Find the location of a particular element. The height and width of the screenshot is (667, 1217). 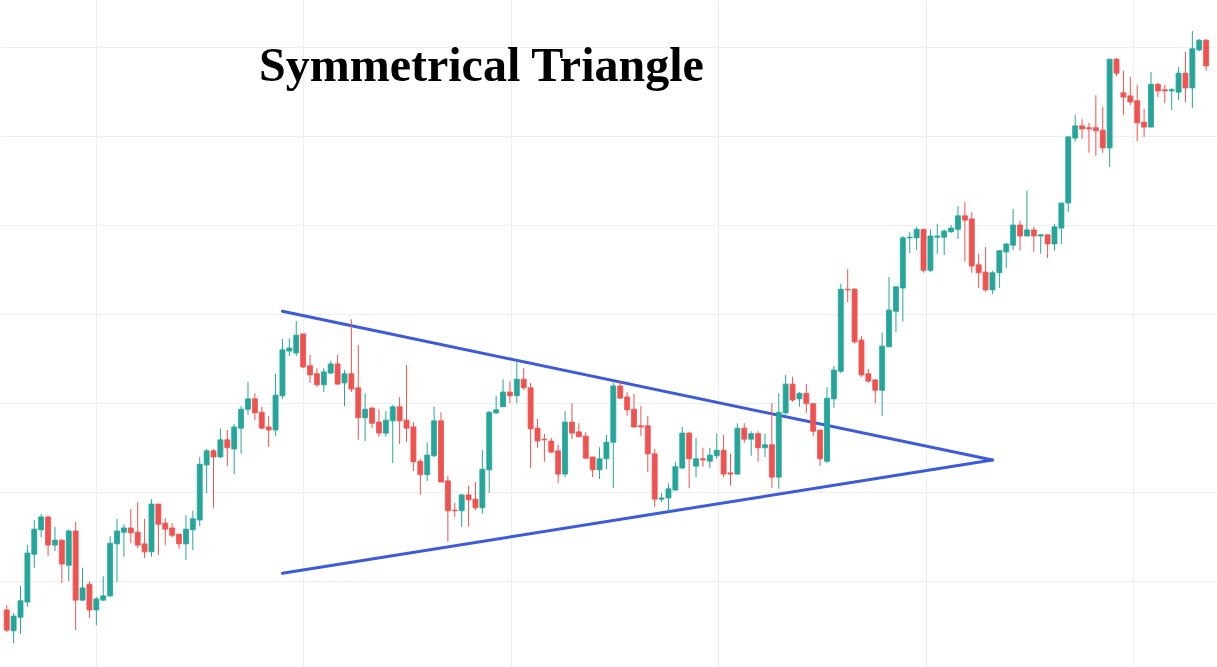

chart-title: Symmetrical Triangle is located at coordinates (481, 64).